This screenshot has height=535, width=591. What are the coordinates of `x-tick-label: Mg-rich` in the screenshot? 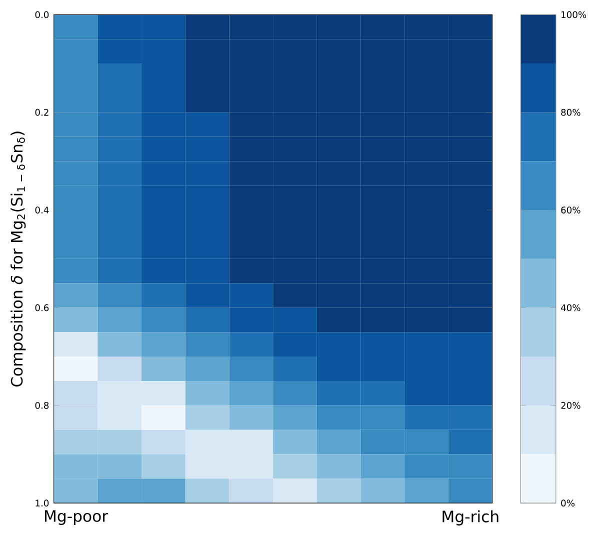 It's located at (470, 518).